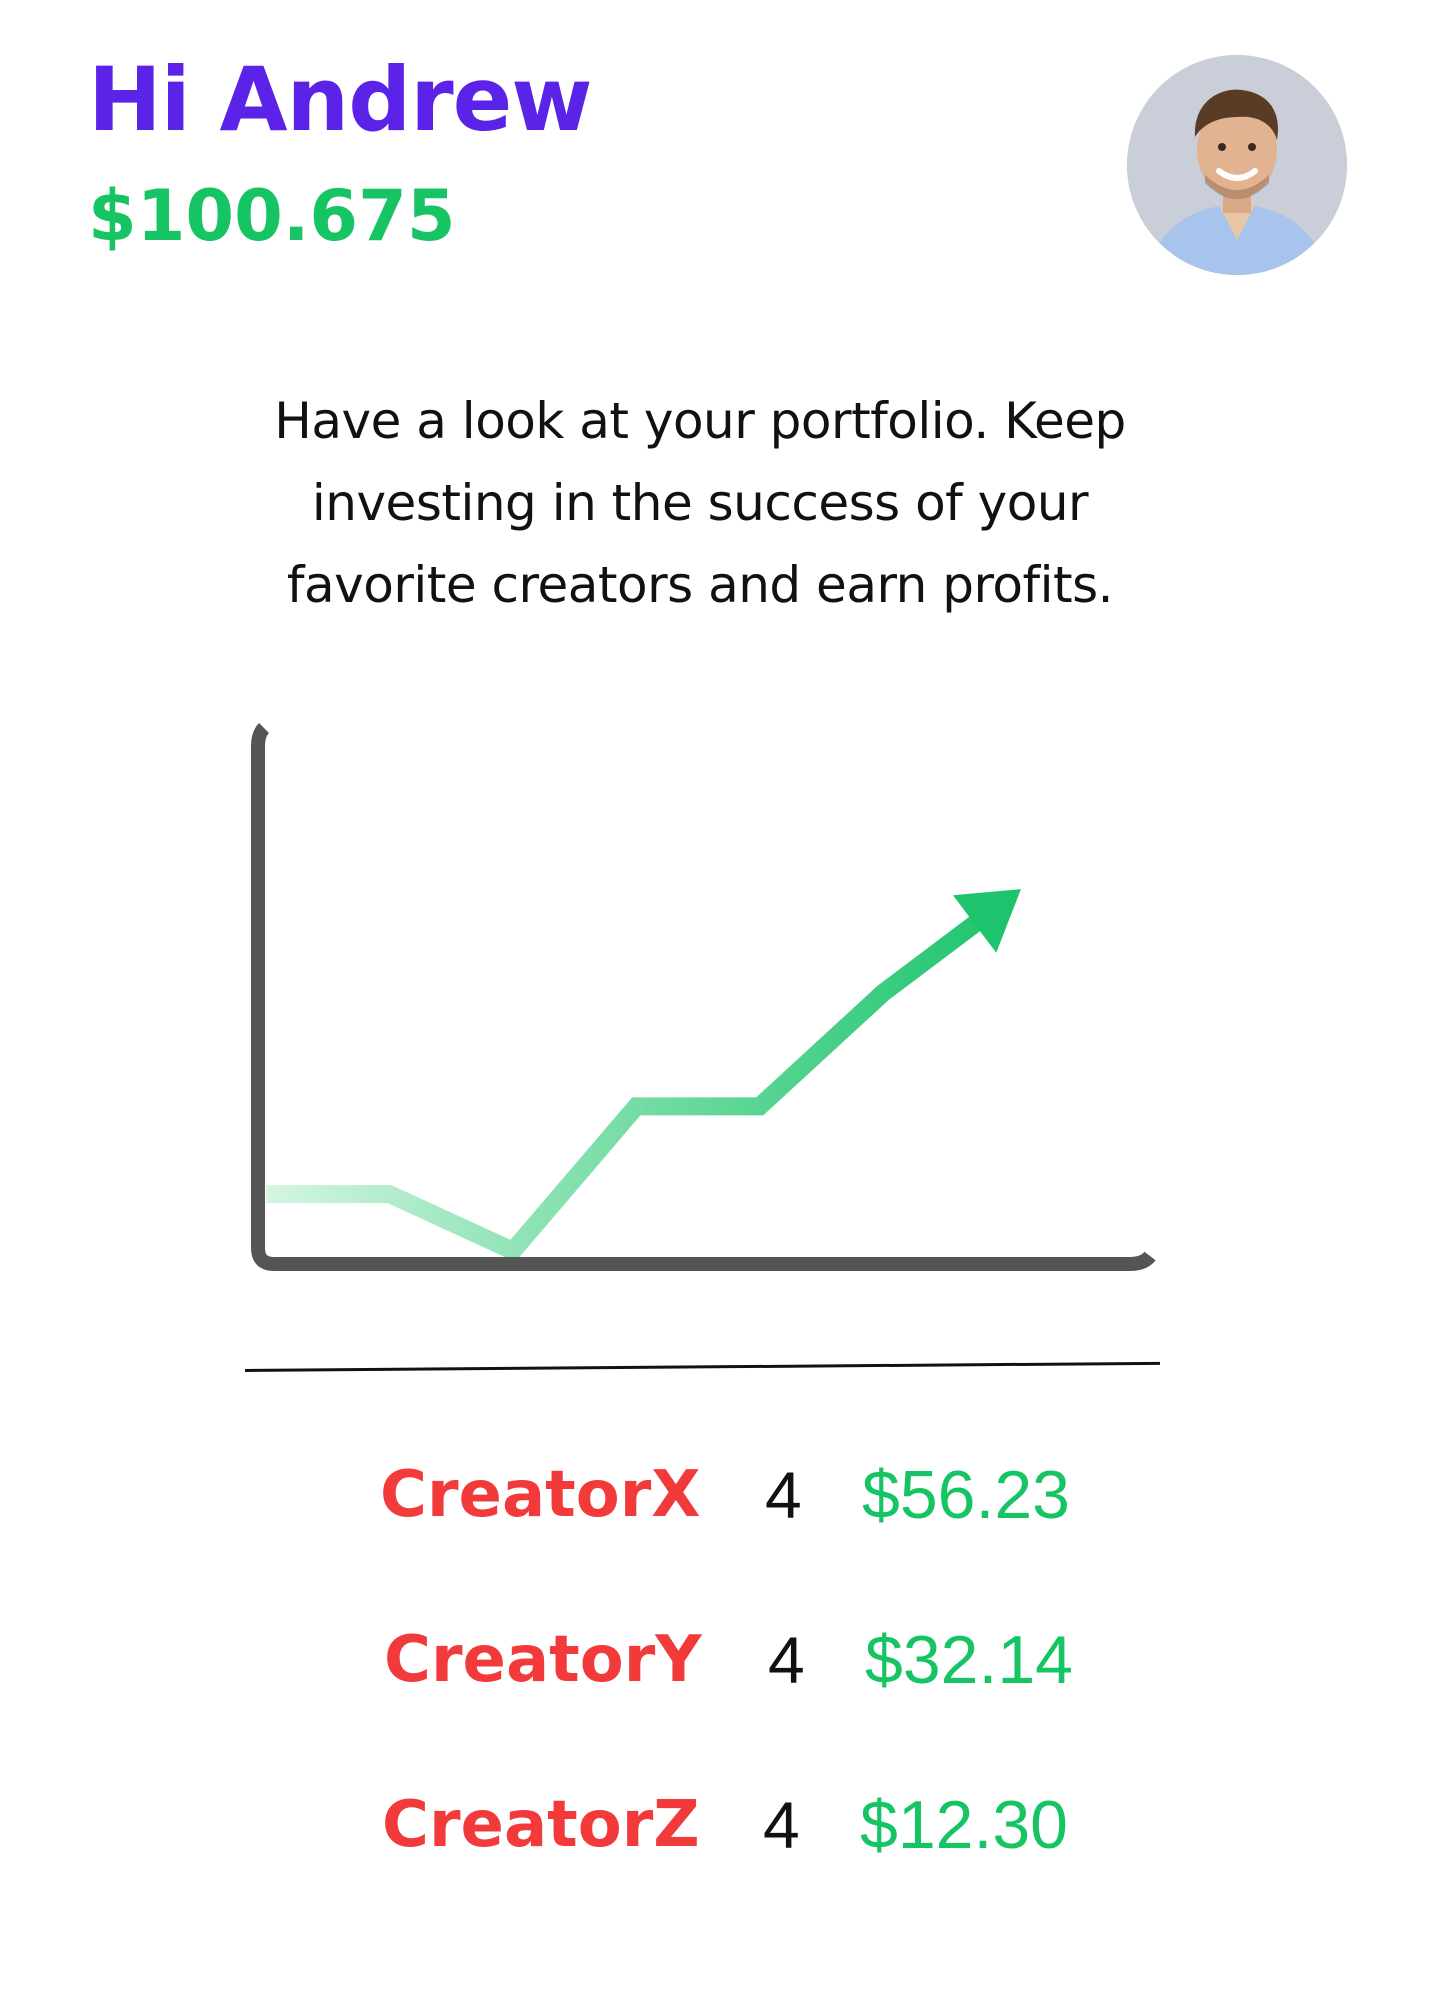 Image resolution: width=1429 pixels, height=2000 pixels. What do you see at coordinates (272, 216) in the screenshot?
I see `portfolio-balance: $100.675` at bounding box center [272, 216].